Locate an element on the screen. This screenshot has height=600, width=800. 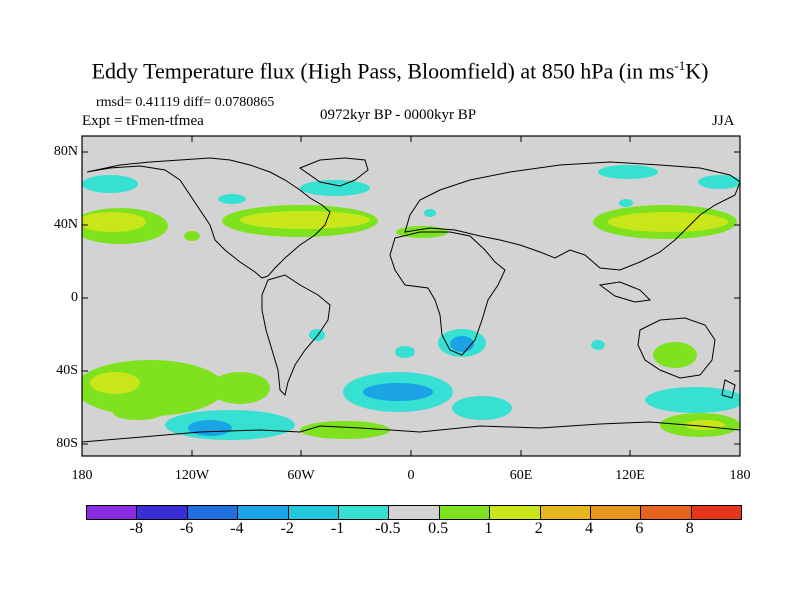
lon-label-60e: 60E is located at coordinates (521, 475).